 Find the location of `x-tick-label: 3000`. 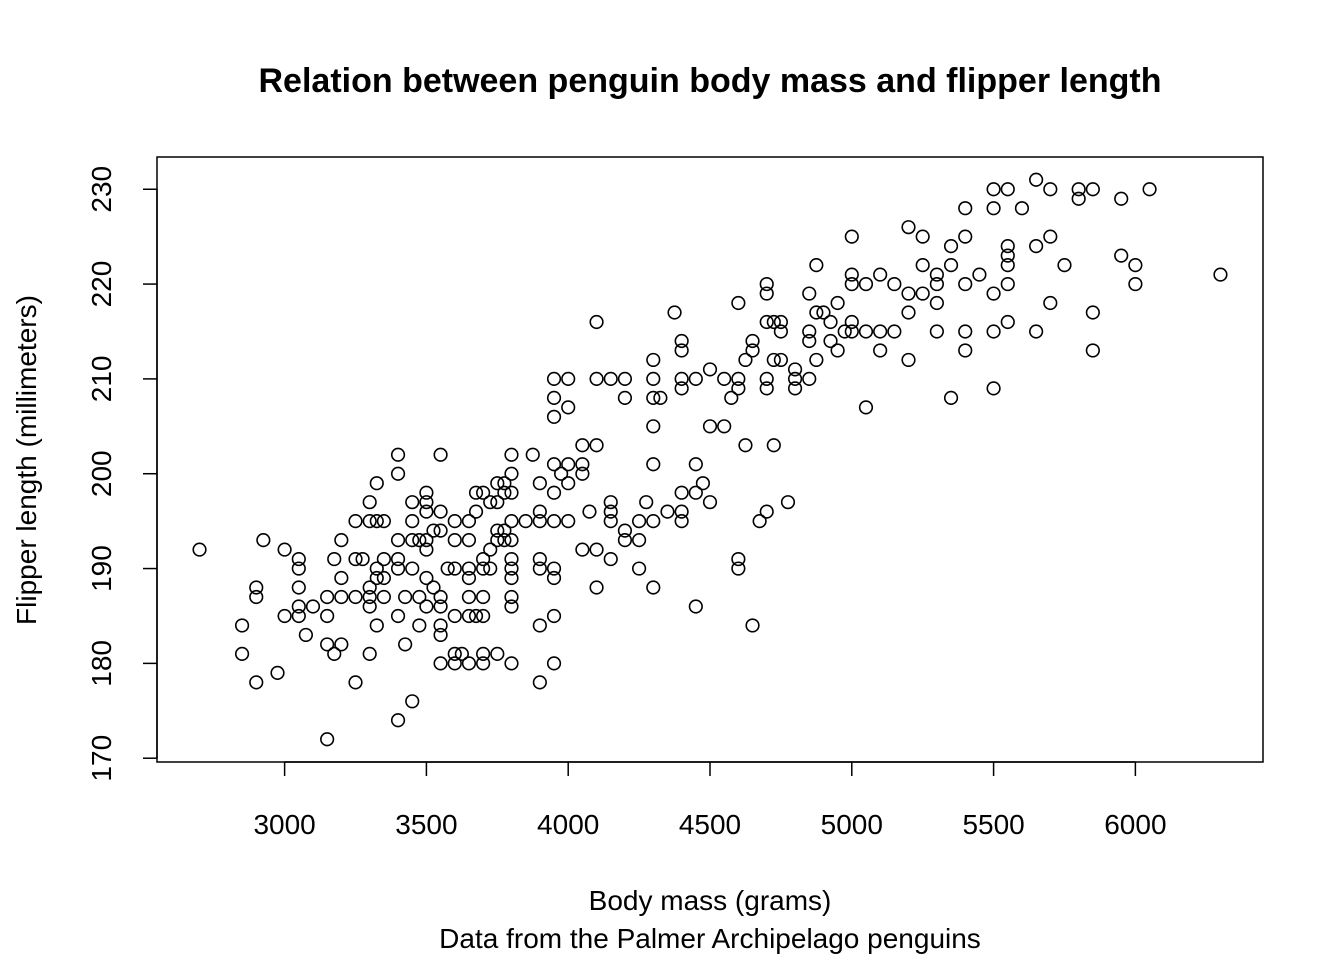

x-tick-label: 3000 is located at coordinates (284, 824).